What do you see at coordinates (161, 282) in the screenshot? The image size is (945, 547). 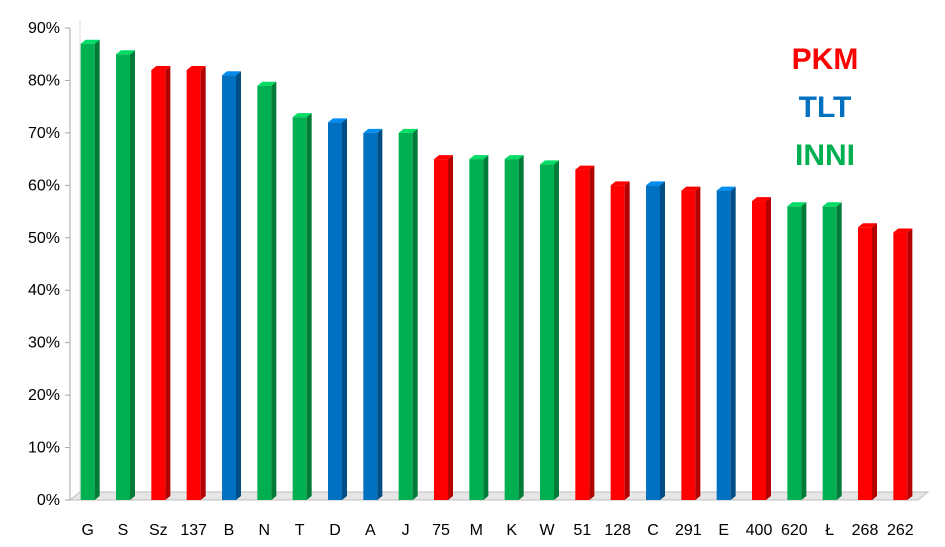 I see `bar-Sz` at bounding box center [161, 282].